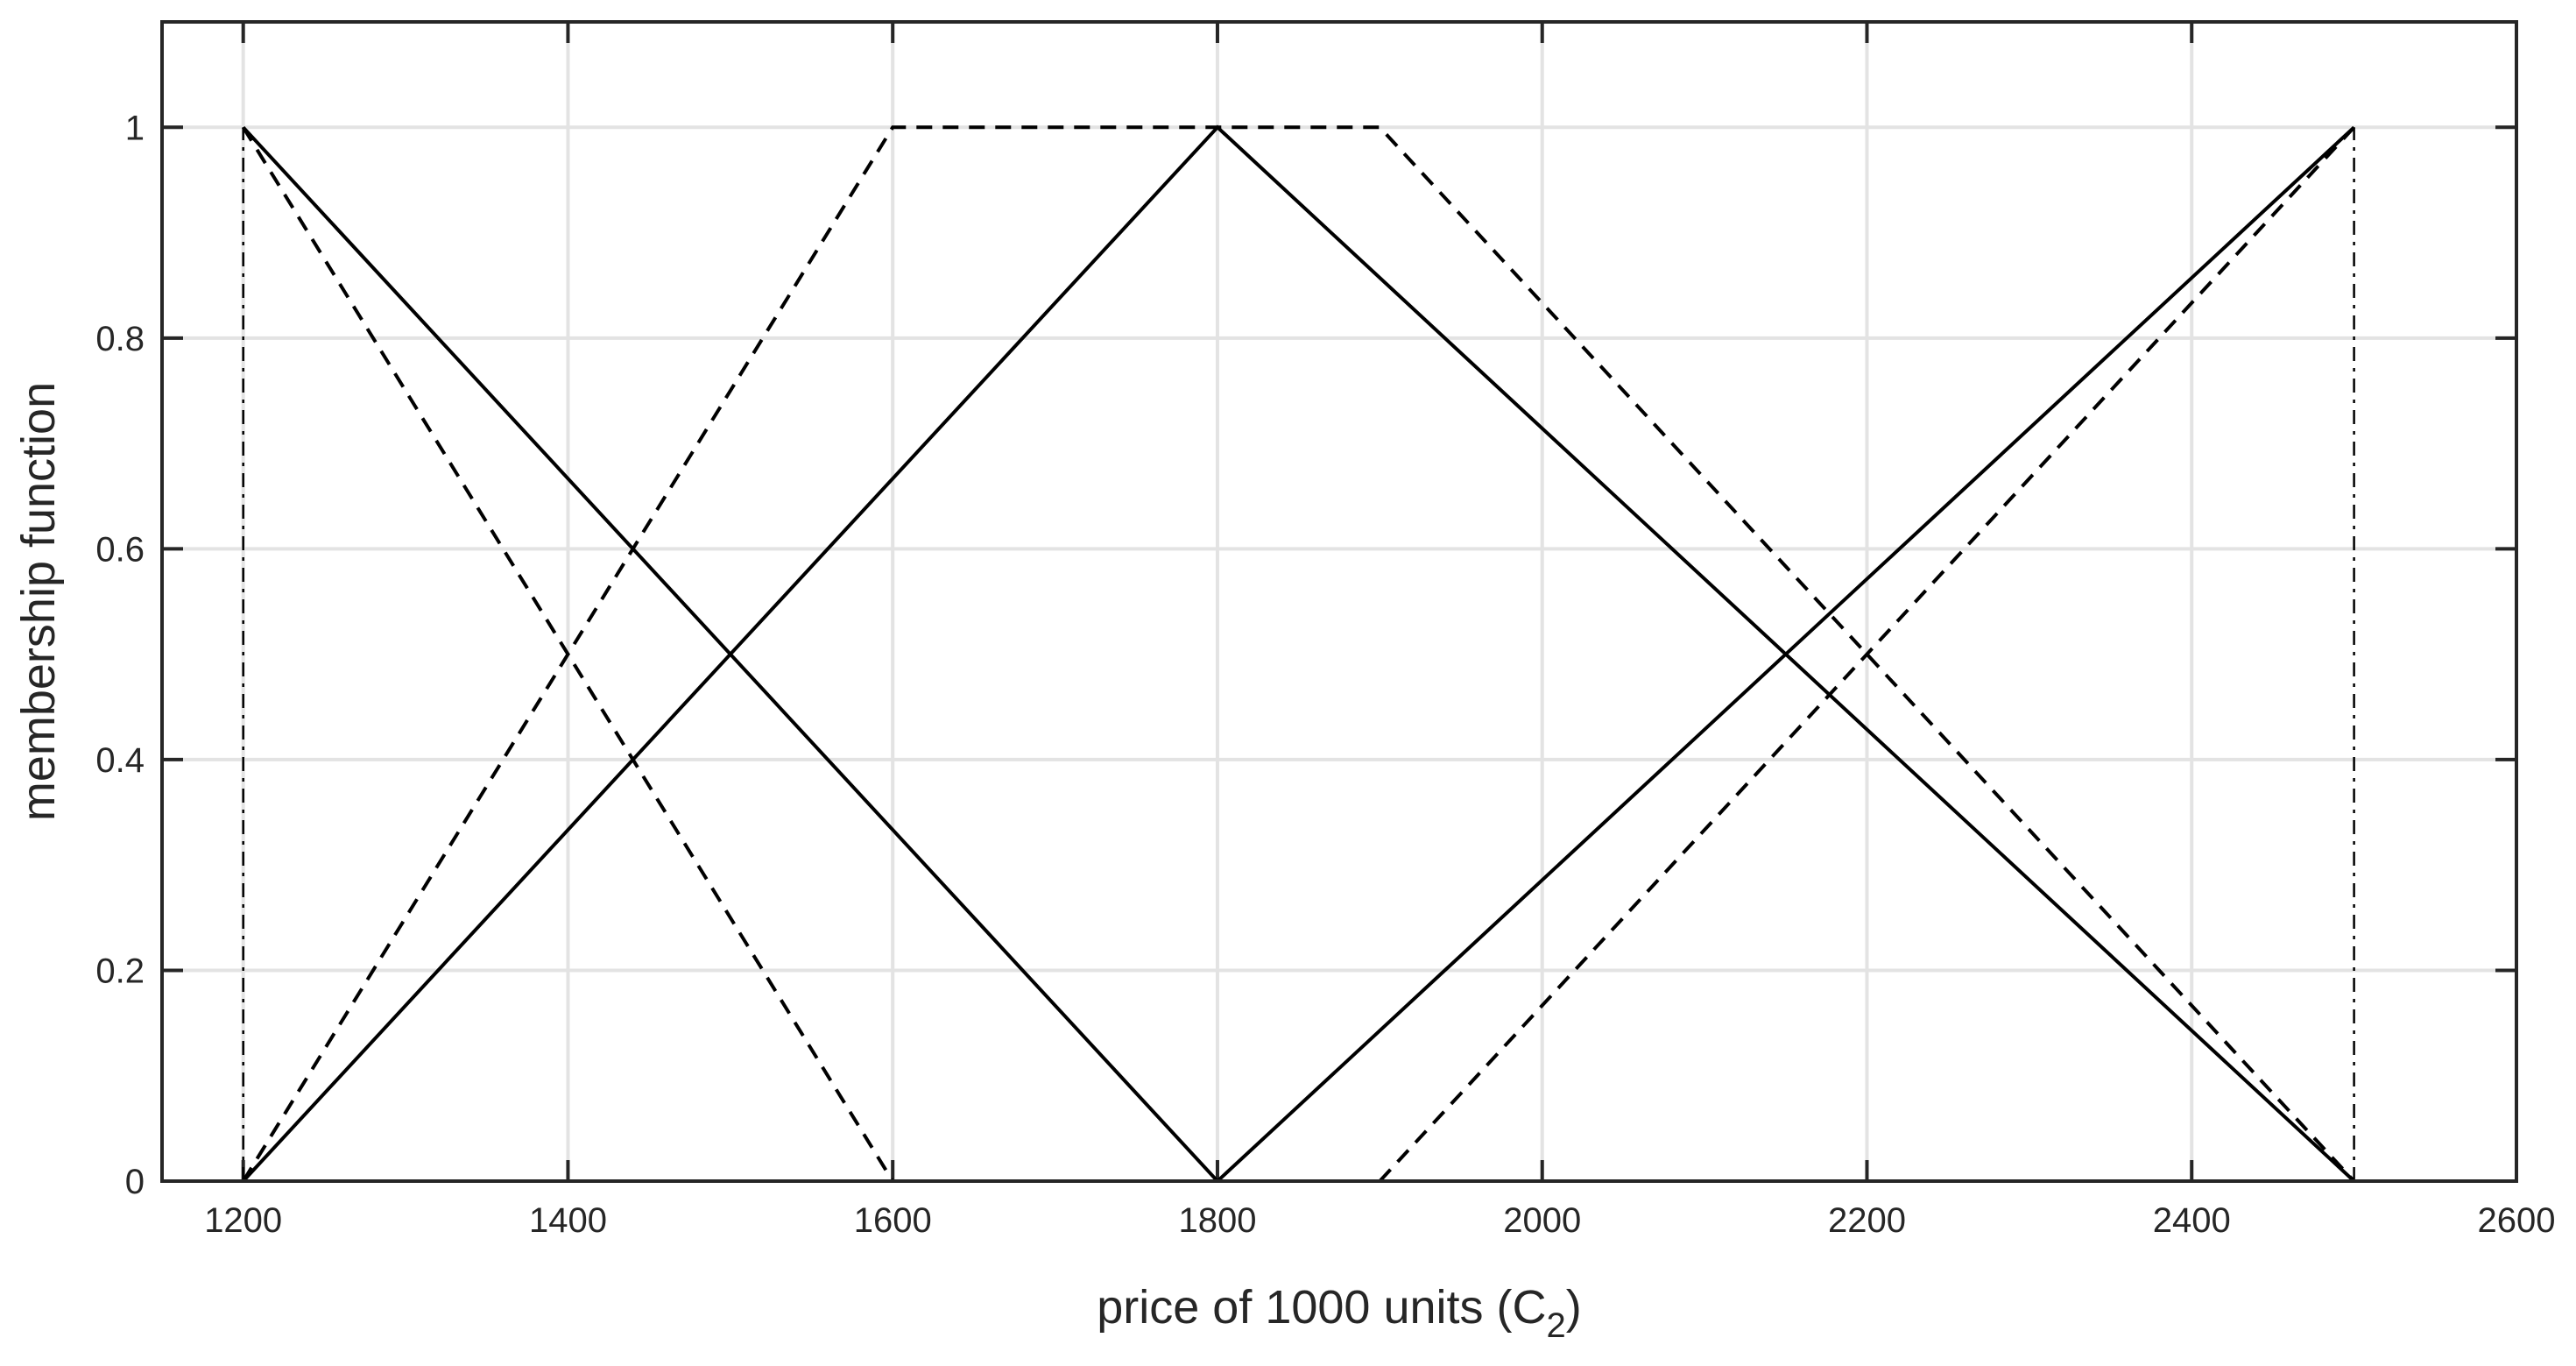 Image resolution: width=2576 pixels, height=1366 pixels. Describe the element at coordinates (1321, 1307) in the screenshot. I see `x-axis-title-main: price of 1000 units (C` at that location.